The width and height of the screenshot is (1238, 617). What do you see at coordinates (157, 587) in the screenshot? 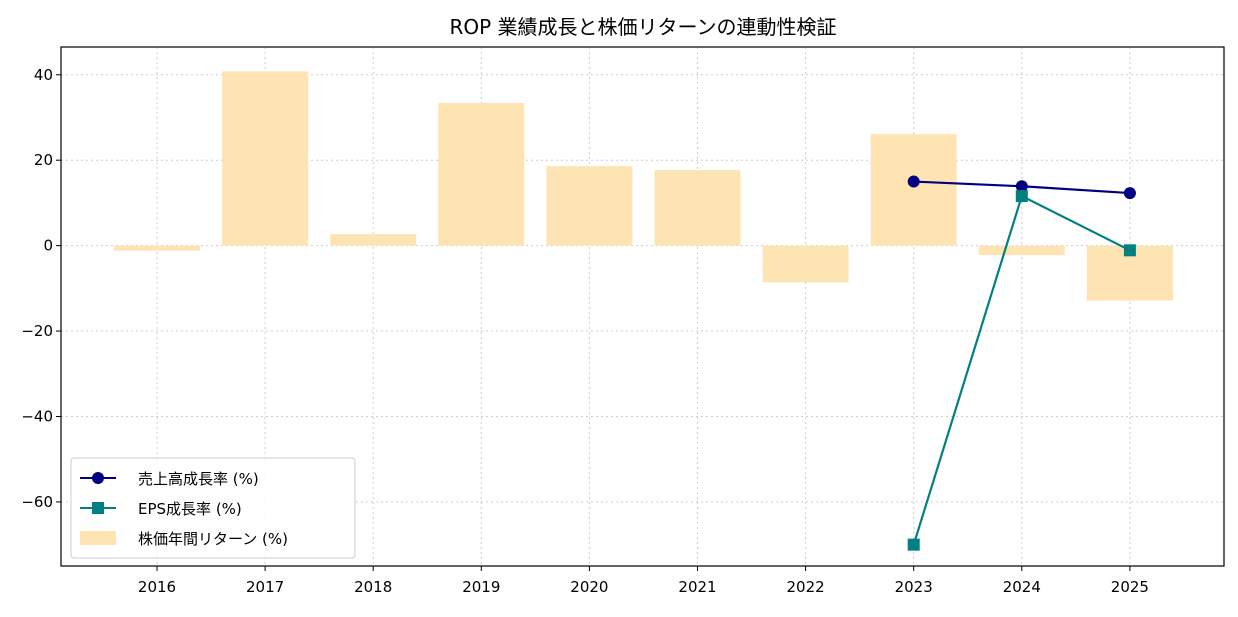
I see `x-tick-label-2016: 2016` at bounding box center [157, 587].